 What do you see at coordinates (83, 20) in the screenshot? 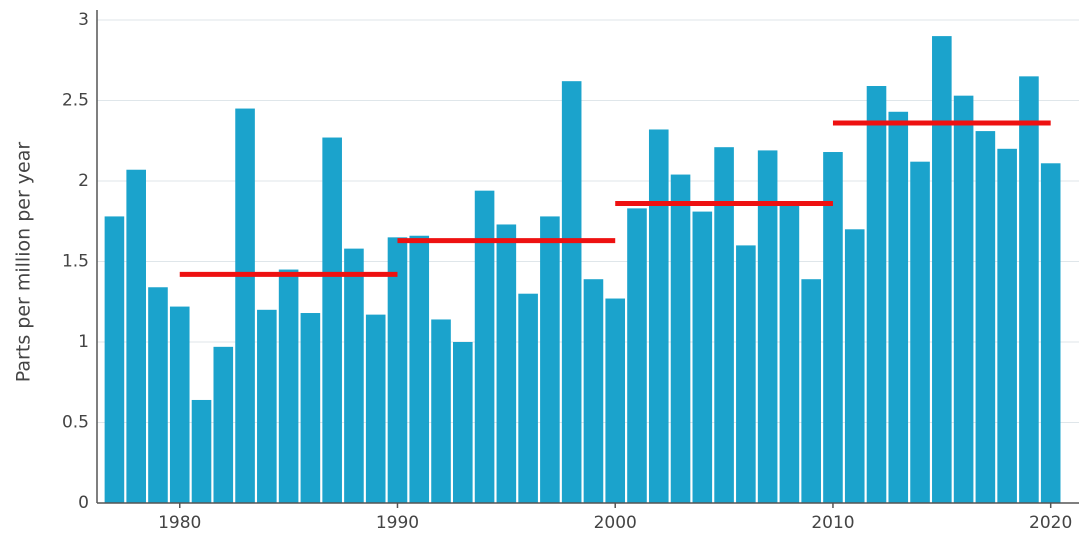
I see `y-tick-label: 3` at bounding box center [83, 20].